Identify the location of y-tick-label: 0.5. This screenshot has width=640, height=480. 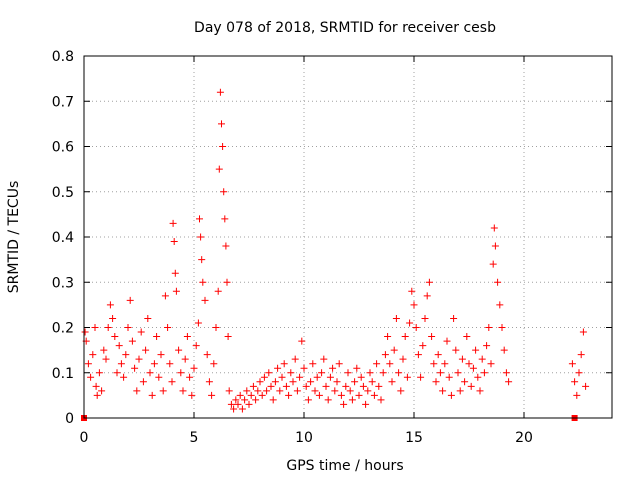
(63, 193).